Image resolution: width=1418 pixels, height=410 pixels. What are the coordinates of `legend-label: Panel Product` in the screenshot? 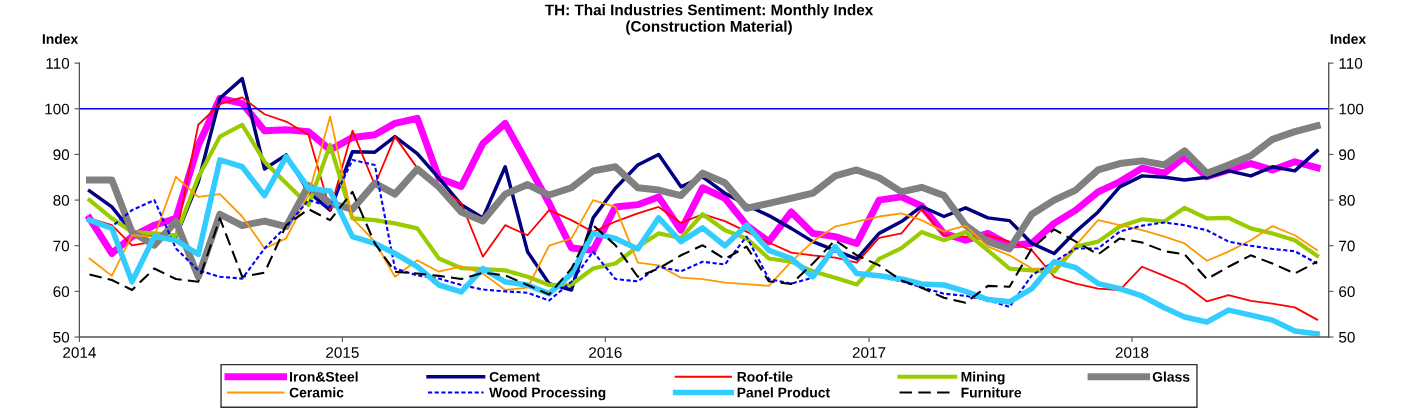 It's located at (783, 392).